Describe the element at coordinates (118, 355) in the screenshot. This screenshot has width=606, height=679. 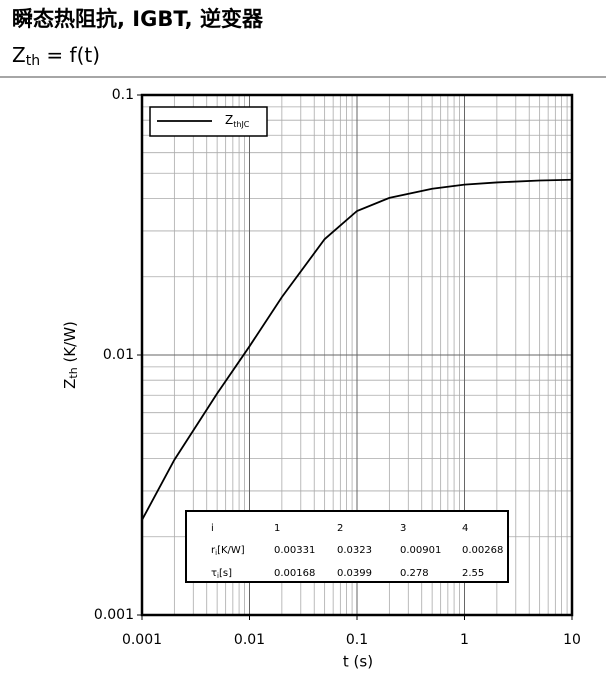
I see `y-tick-label: 0.01` at that location.